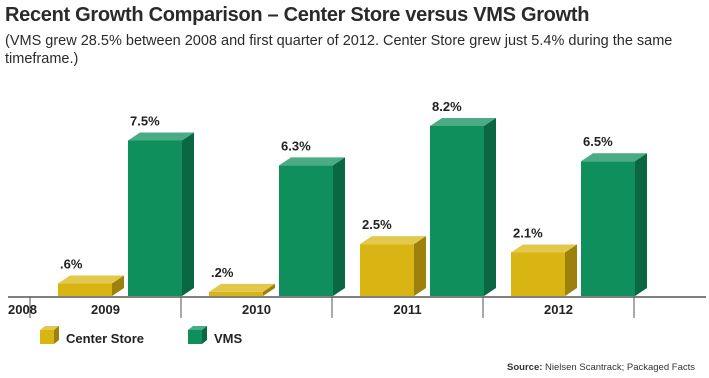 This screenshot has width=709, height=378. Describe the element at coordinates (525, 367) in the screenshot. I see `source-label: Source:` at that location.